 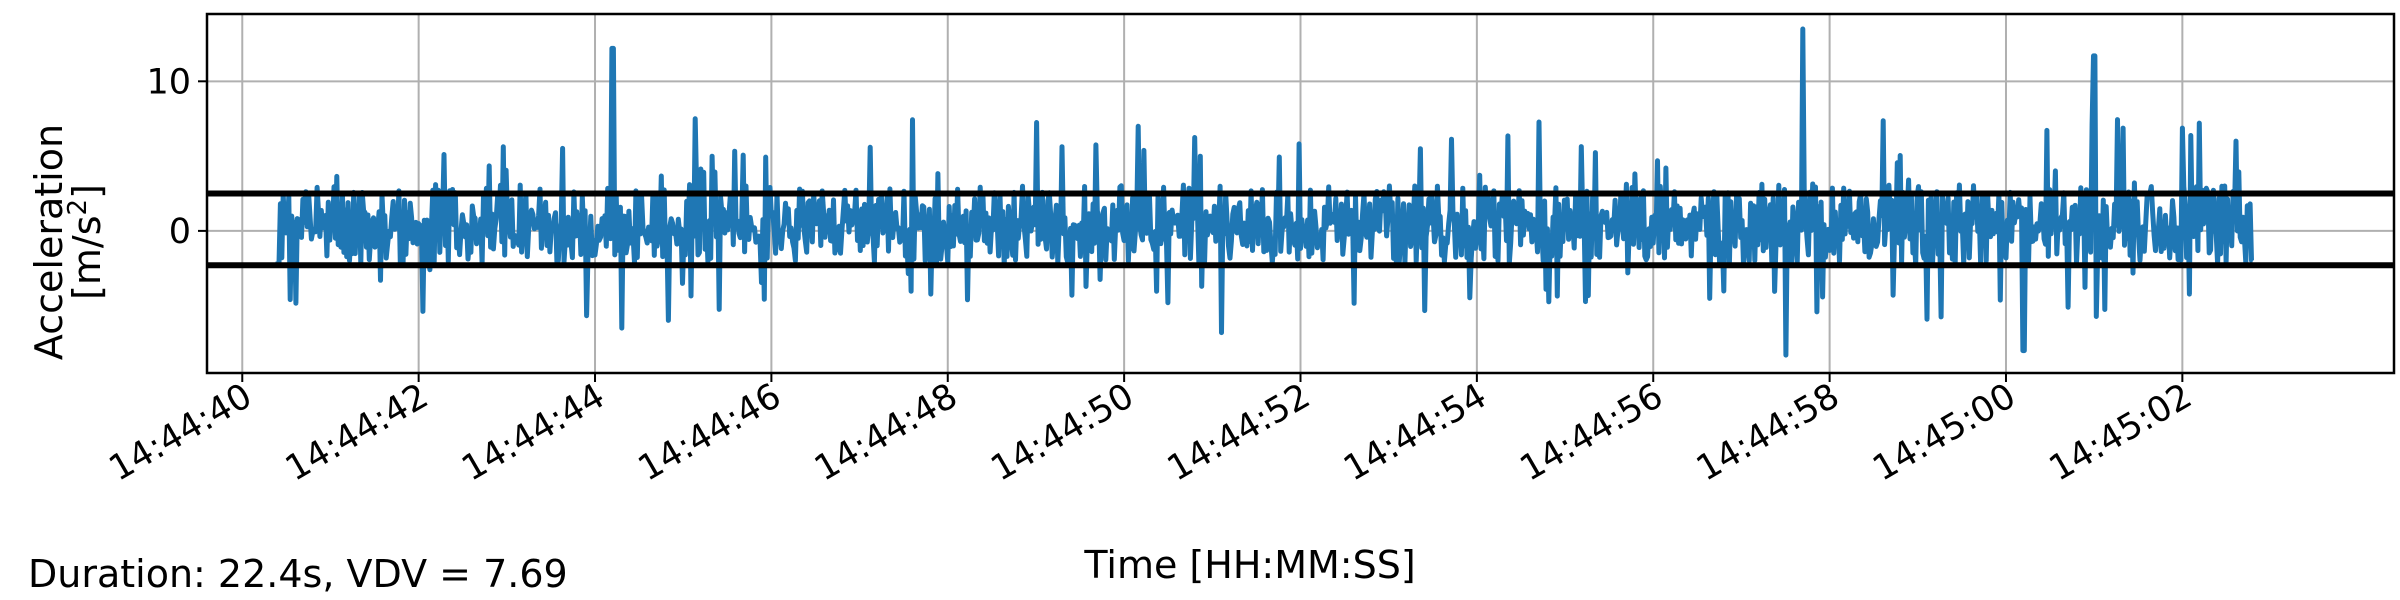 I want to click on y-axis-label-line1: Acceleration, so click(x=49, y=242).